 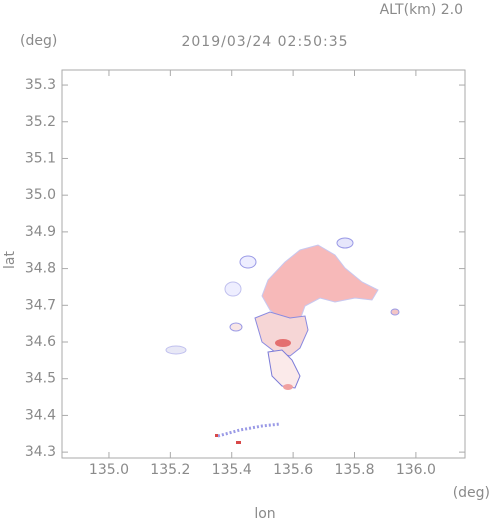 I want to click on y-axis-label: lat, so click(x=10, y=260).